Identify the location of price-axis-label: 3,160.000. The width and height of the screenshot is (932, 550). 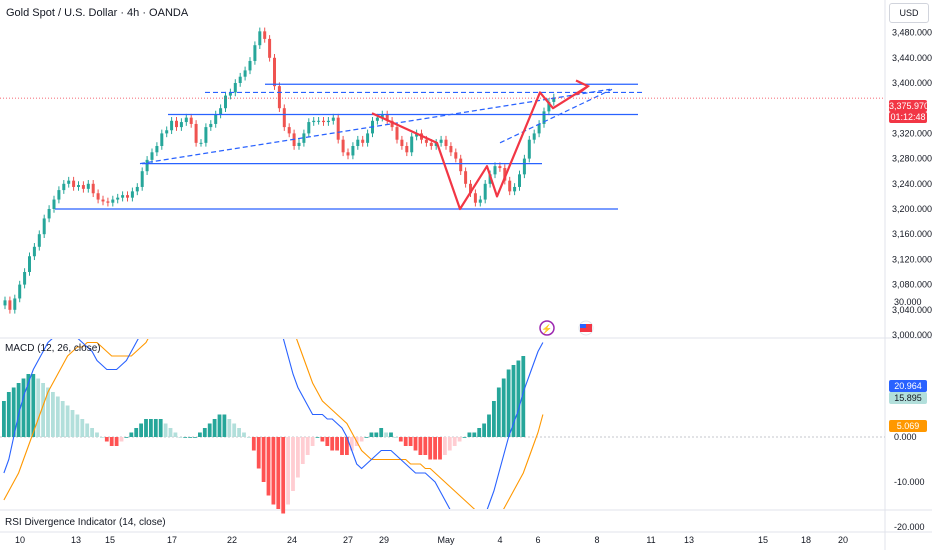
(912, 234).